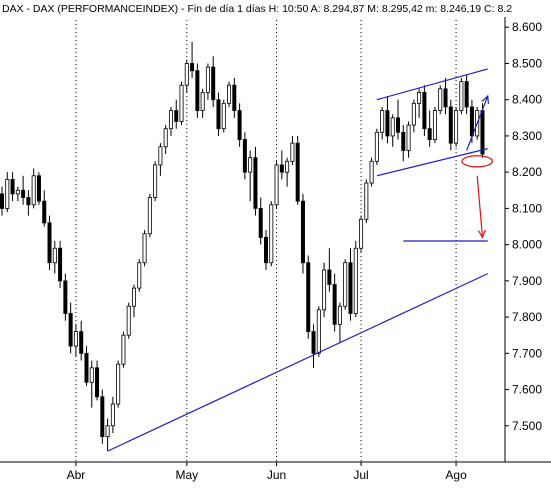 Image resolution: width=551 pixels, height=491 pixels. What do you see at coordinates (527, 27) in the screenshot?
I see `y-tick-label: 8.600` at bounding box center [527, 27].